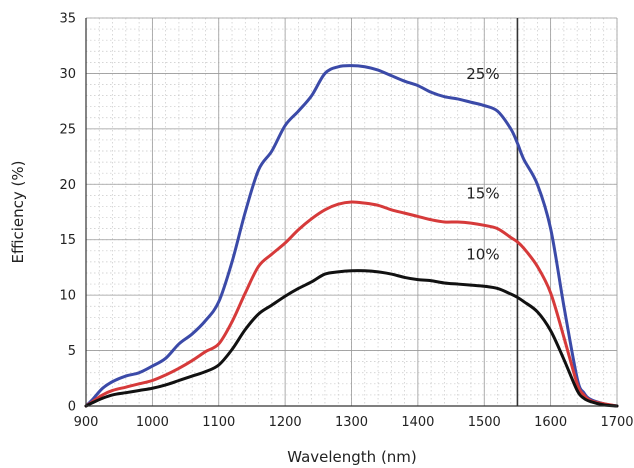  What do you see at coordinates (72, 351) in the screenshot?
I see `y-tick-label: 5` at bounding box center [72, 351].